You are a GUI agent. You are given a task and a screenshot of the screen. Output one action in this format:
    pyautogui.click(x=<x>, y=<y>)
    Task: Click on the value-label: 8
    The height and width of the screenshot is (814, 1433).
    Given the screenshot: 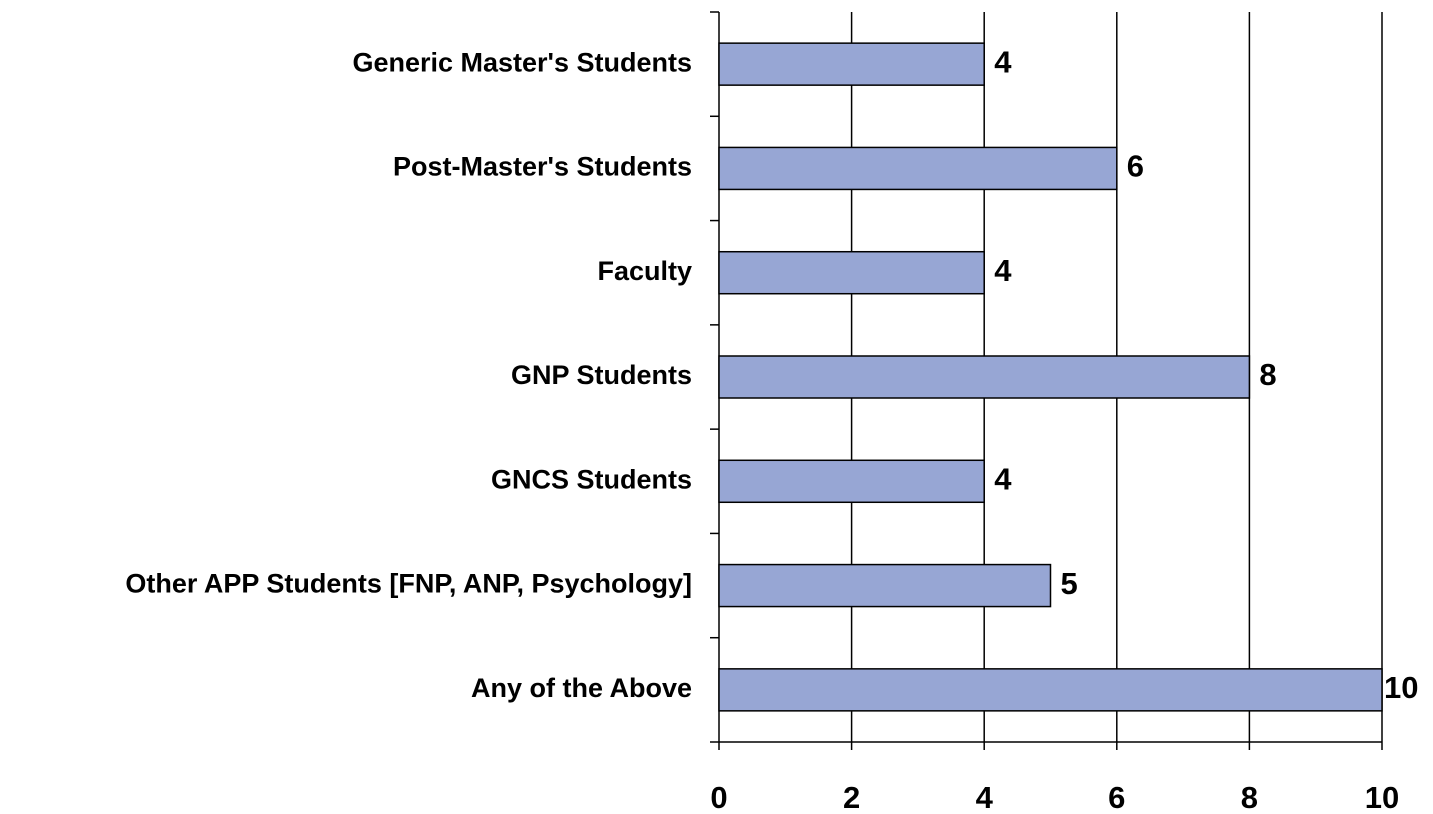 What is the action you would take?
    pyautogui.click(x=1267, y=374)
    